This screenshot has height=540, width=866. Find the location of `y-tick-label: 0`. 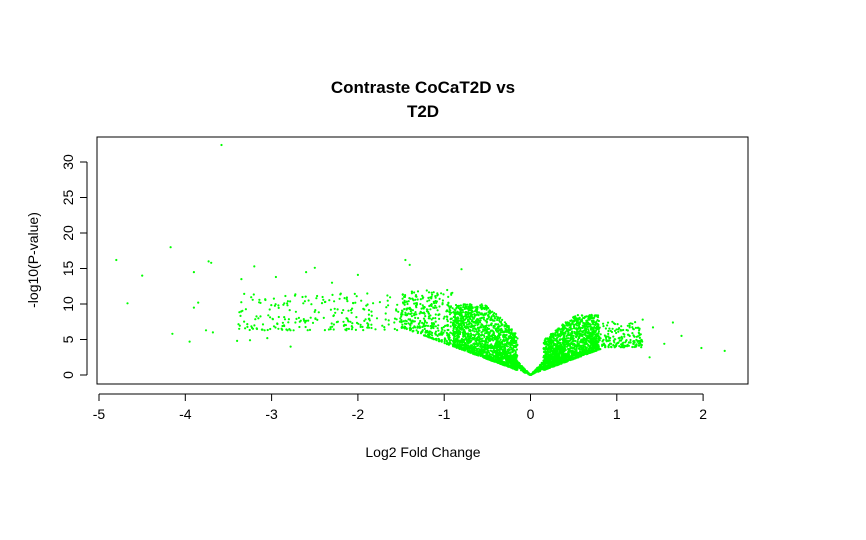

y-tick-label: 0 is located at coordinates (68, 375).